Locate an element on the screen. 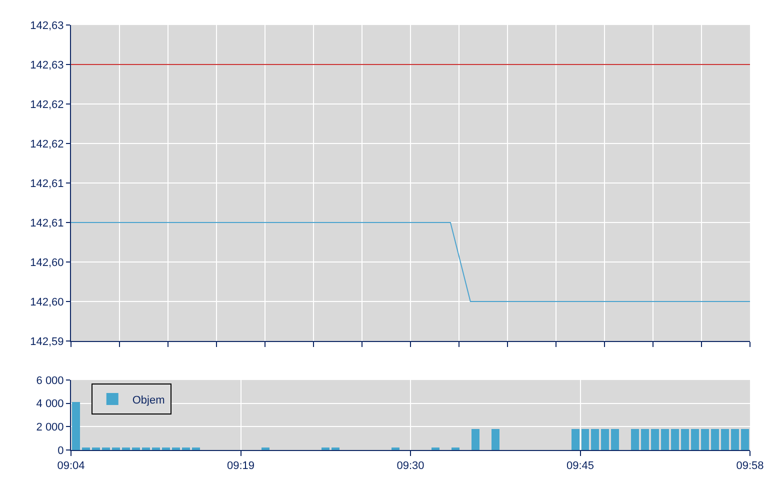 This screenshot has height=490, width=780. x-tick-label: 09:58 is located at coordinates (750, 466).